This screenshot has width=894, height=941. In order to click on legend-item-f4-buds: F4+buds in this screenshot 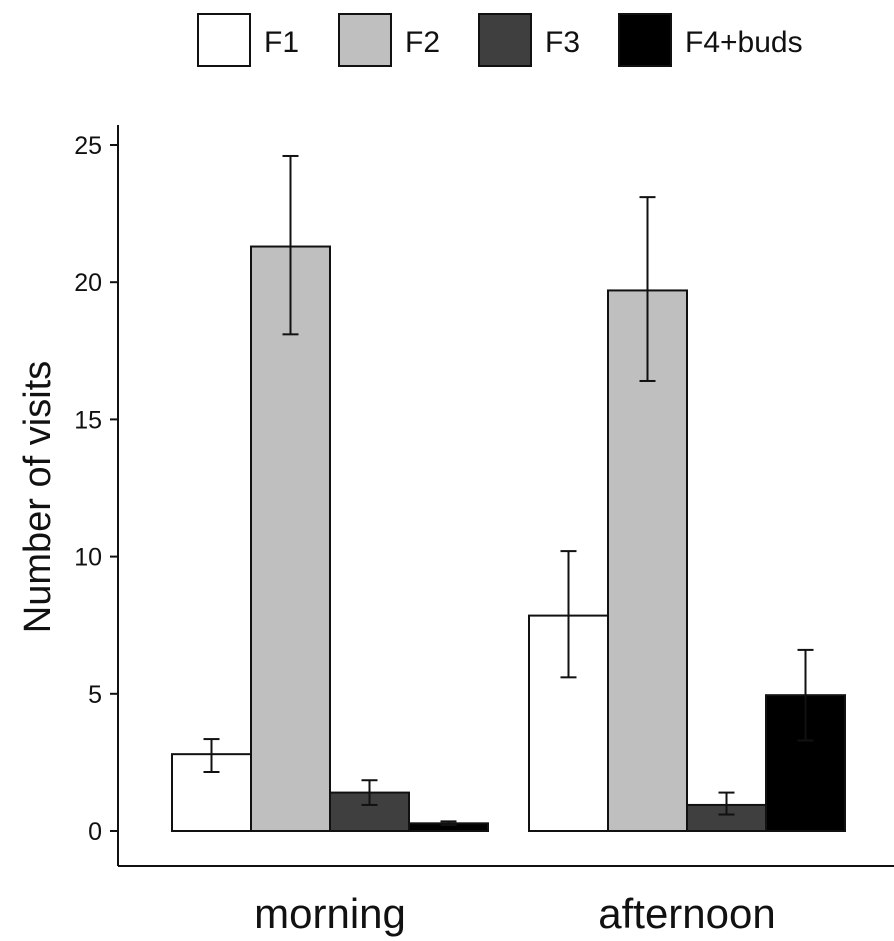, I will do `click(710, 40)`.